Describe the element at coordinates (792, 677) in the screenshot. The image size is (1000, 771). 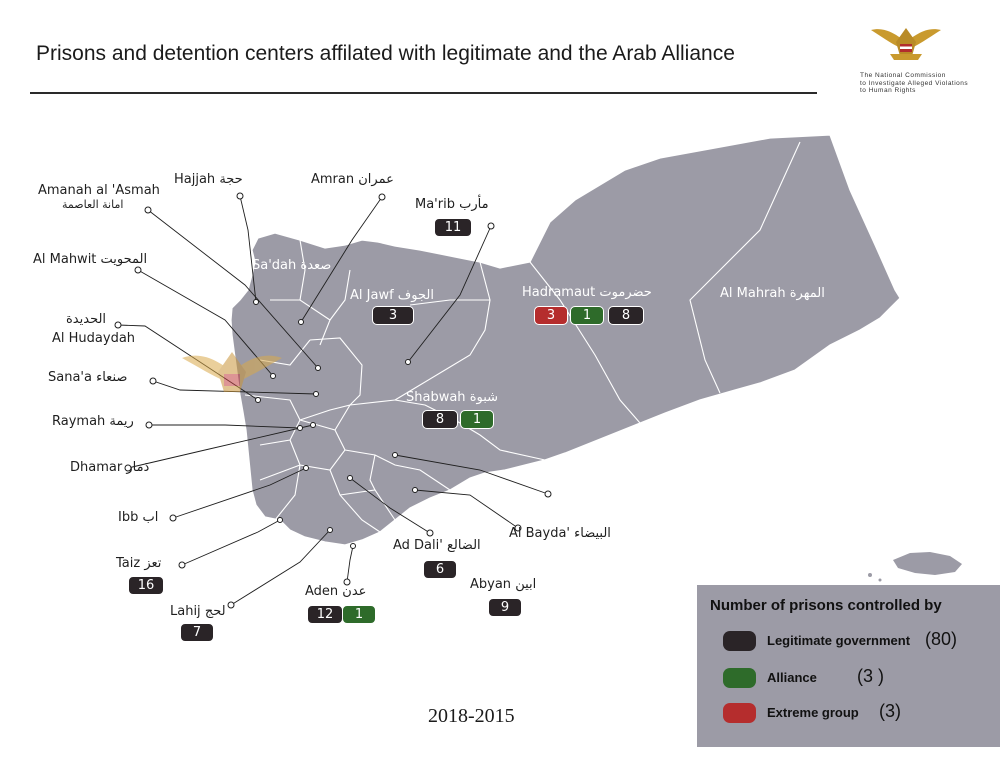
I see `legend-label: Alliance` at that location.